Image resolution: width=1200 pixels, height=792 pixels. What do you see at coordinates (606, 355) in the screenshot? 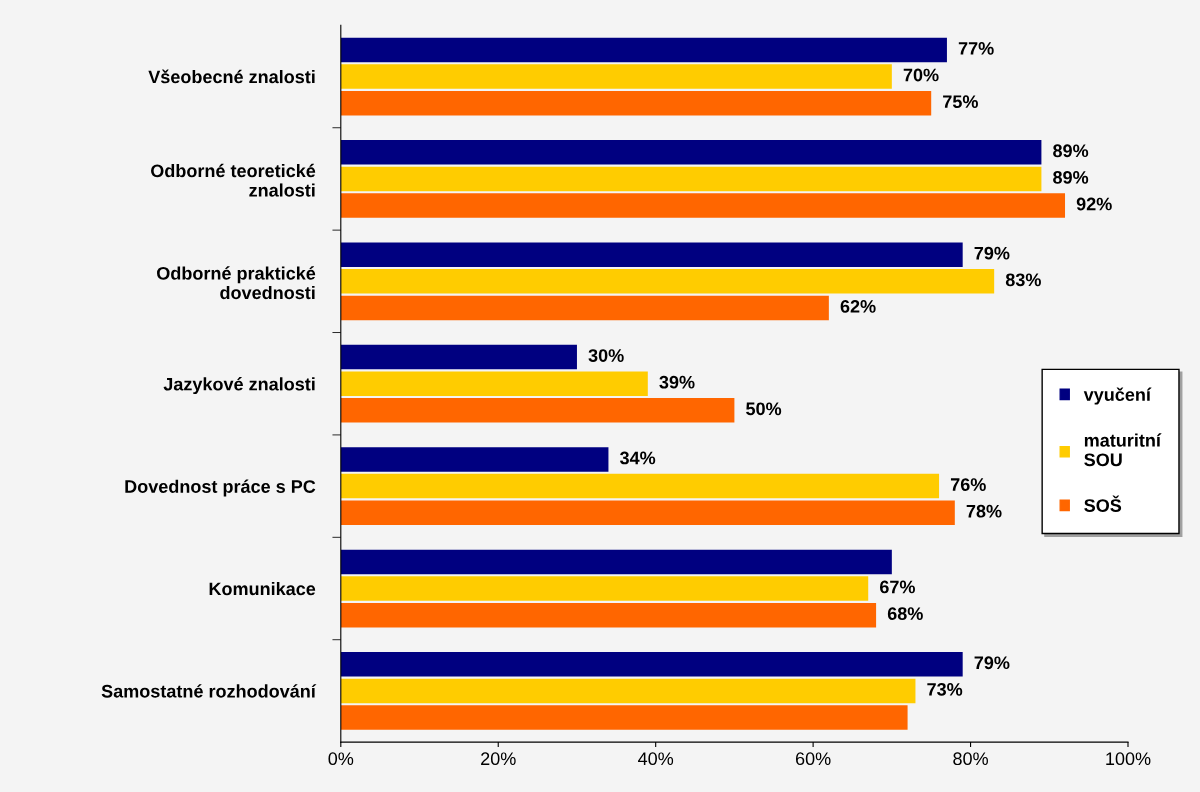
I see `data-label: 30%` at bounding box center [606, 355].